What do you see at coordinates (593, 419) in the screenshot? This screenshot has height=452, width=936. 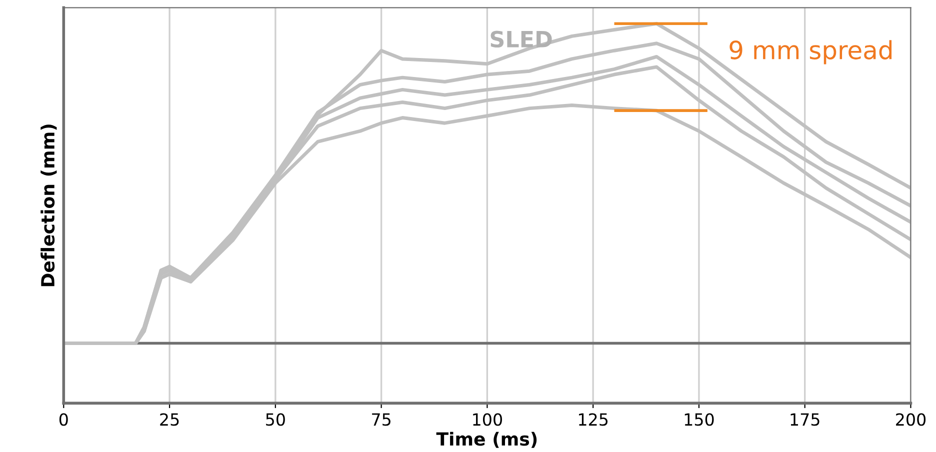 I see `x-tick-label: 125` at bounding box center [593, 419].